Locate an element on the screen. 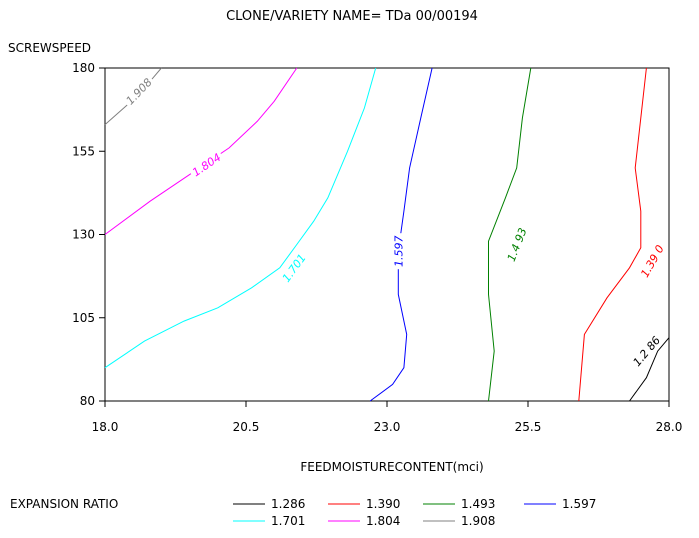 The width and height of the screenshot is (699, 538). y-axis-ticks: 80 105 130 155 180 is located at coordinates (88, 234).